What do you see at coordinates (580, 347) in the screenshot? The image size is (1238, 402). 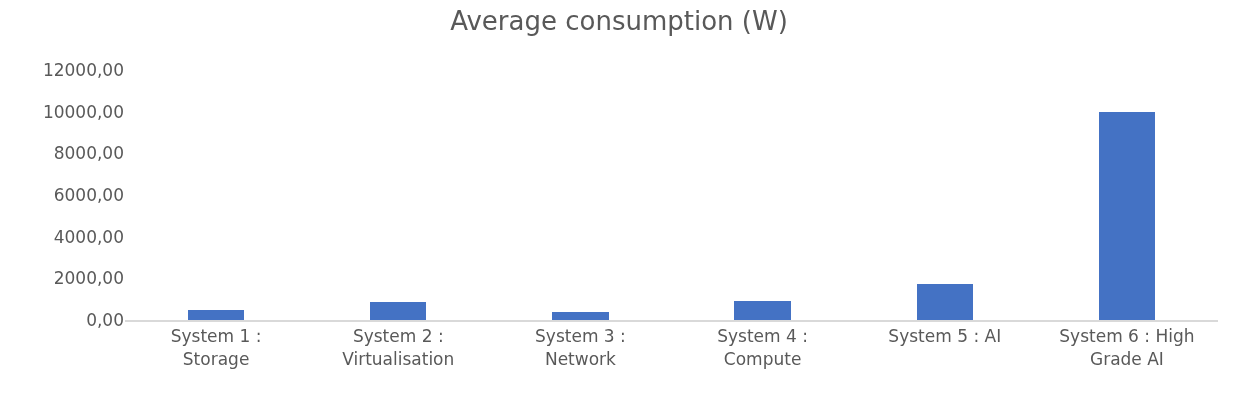 I see `x-tick-label: System 3 : Network` at bounding box center [580, 347].